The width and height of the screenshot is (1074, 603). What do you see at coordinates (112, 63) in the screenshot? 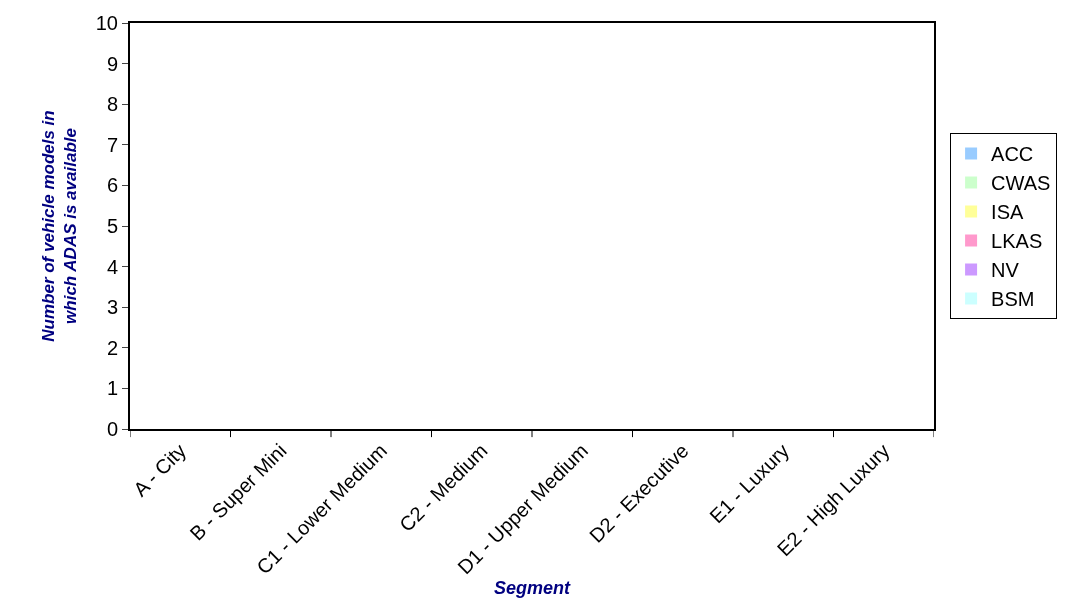
I see `y-tick-label: 9` at bounding box center [112, 63].